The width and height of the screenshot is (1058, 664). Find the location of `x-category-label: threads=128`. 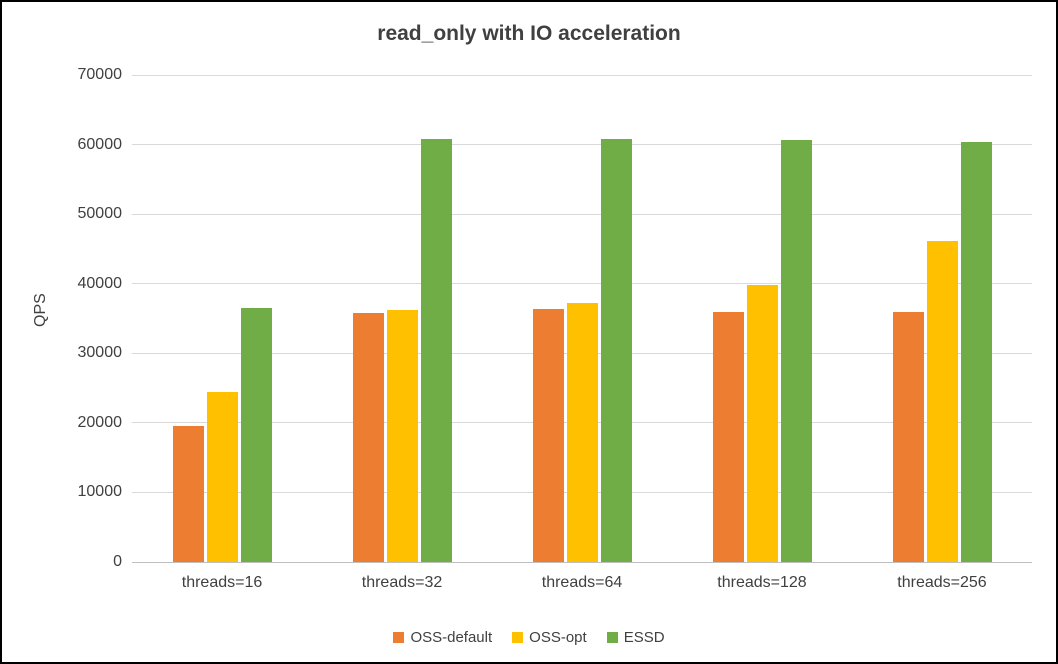

x-category-label: threads=128 is located at coordinates (762, 582).